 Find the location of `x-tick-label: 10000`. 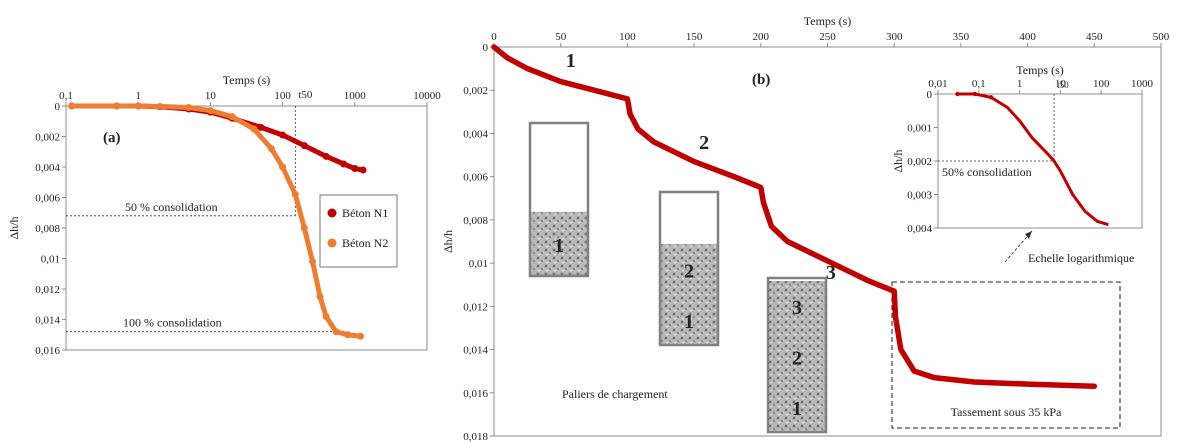

x-tick-label: 10000 is located at coordinates (427, 96).